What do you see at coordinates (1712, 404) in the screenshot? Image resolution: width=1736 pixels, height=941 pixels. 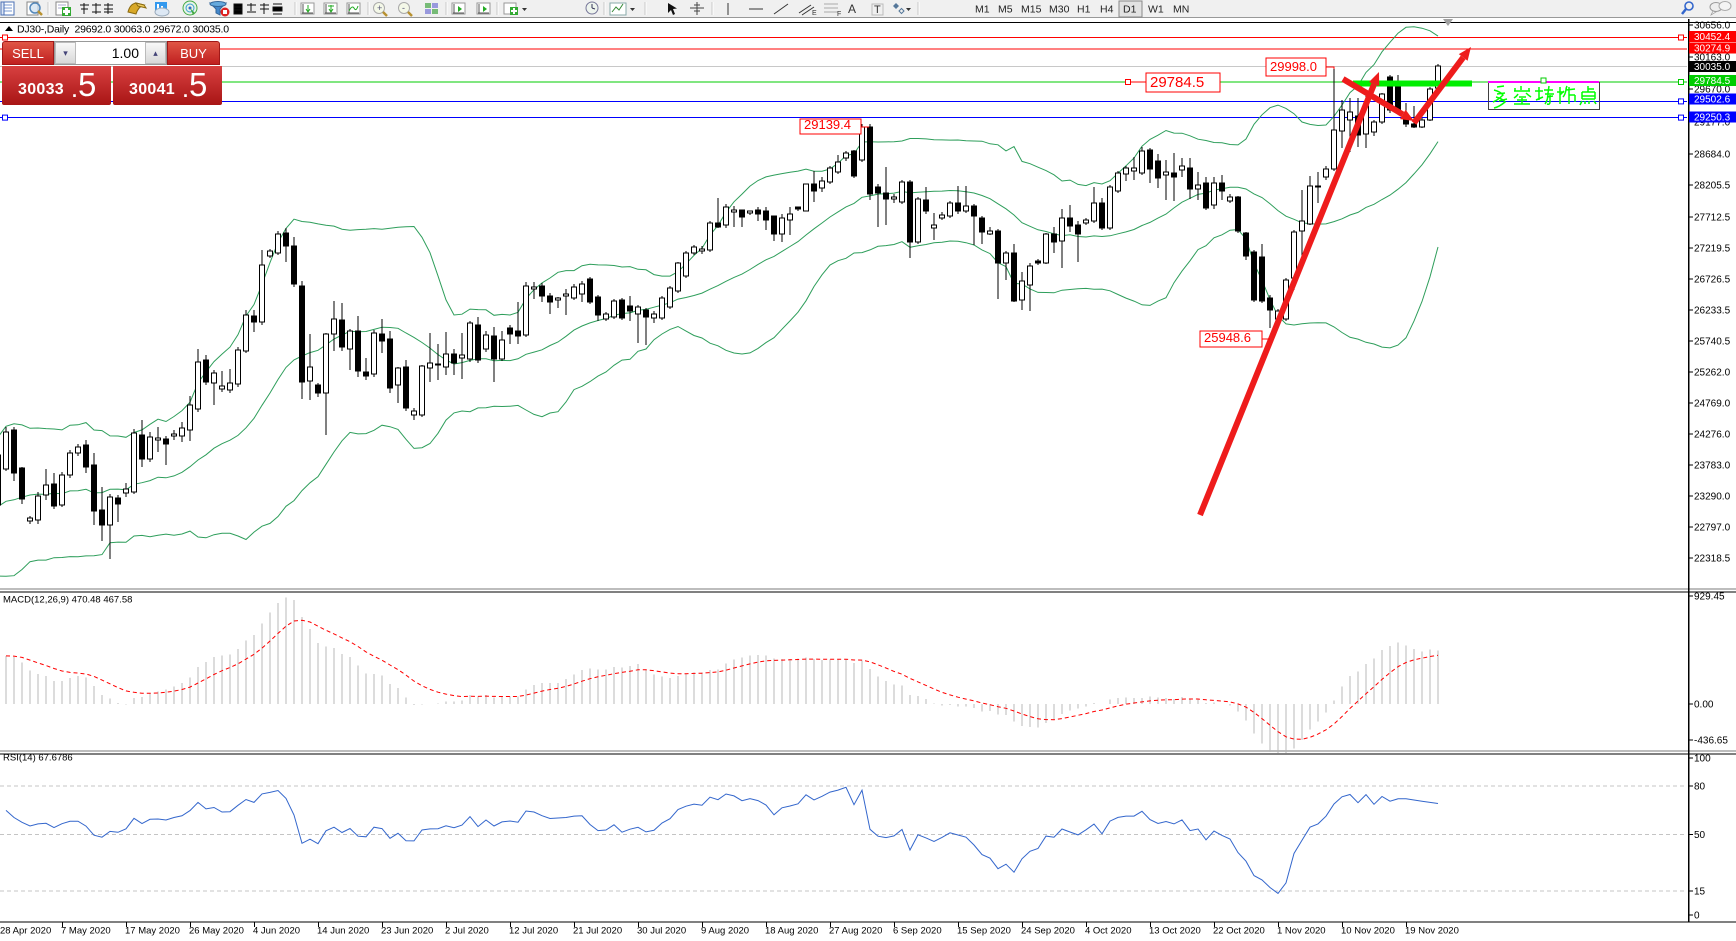 I see `svg-text: 24769.0` at bounding box center [1712, 404].